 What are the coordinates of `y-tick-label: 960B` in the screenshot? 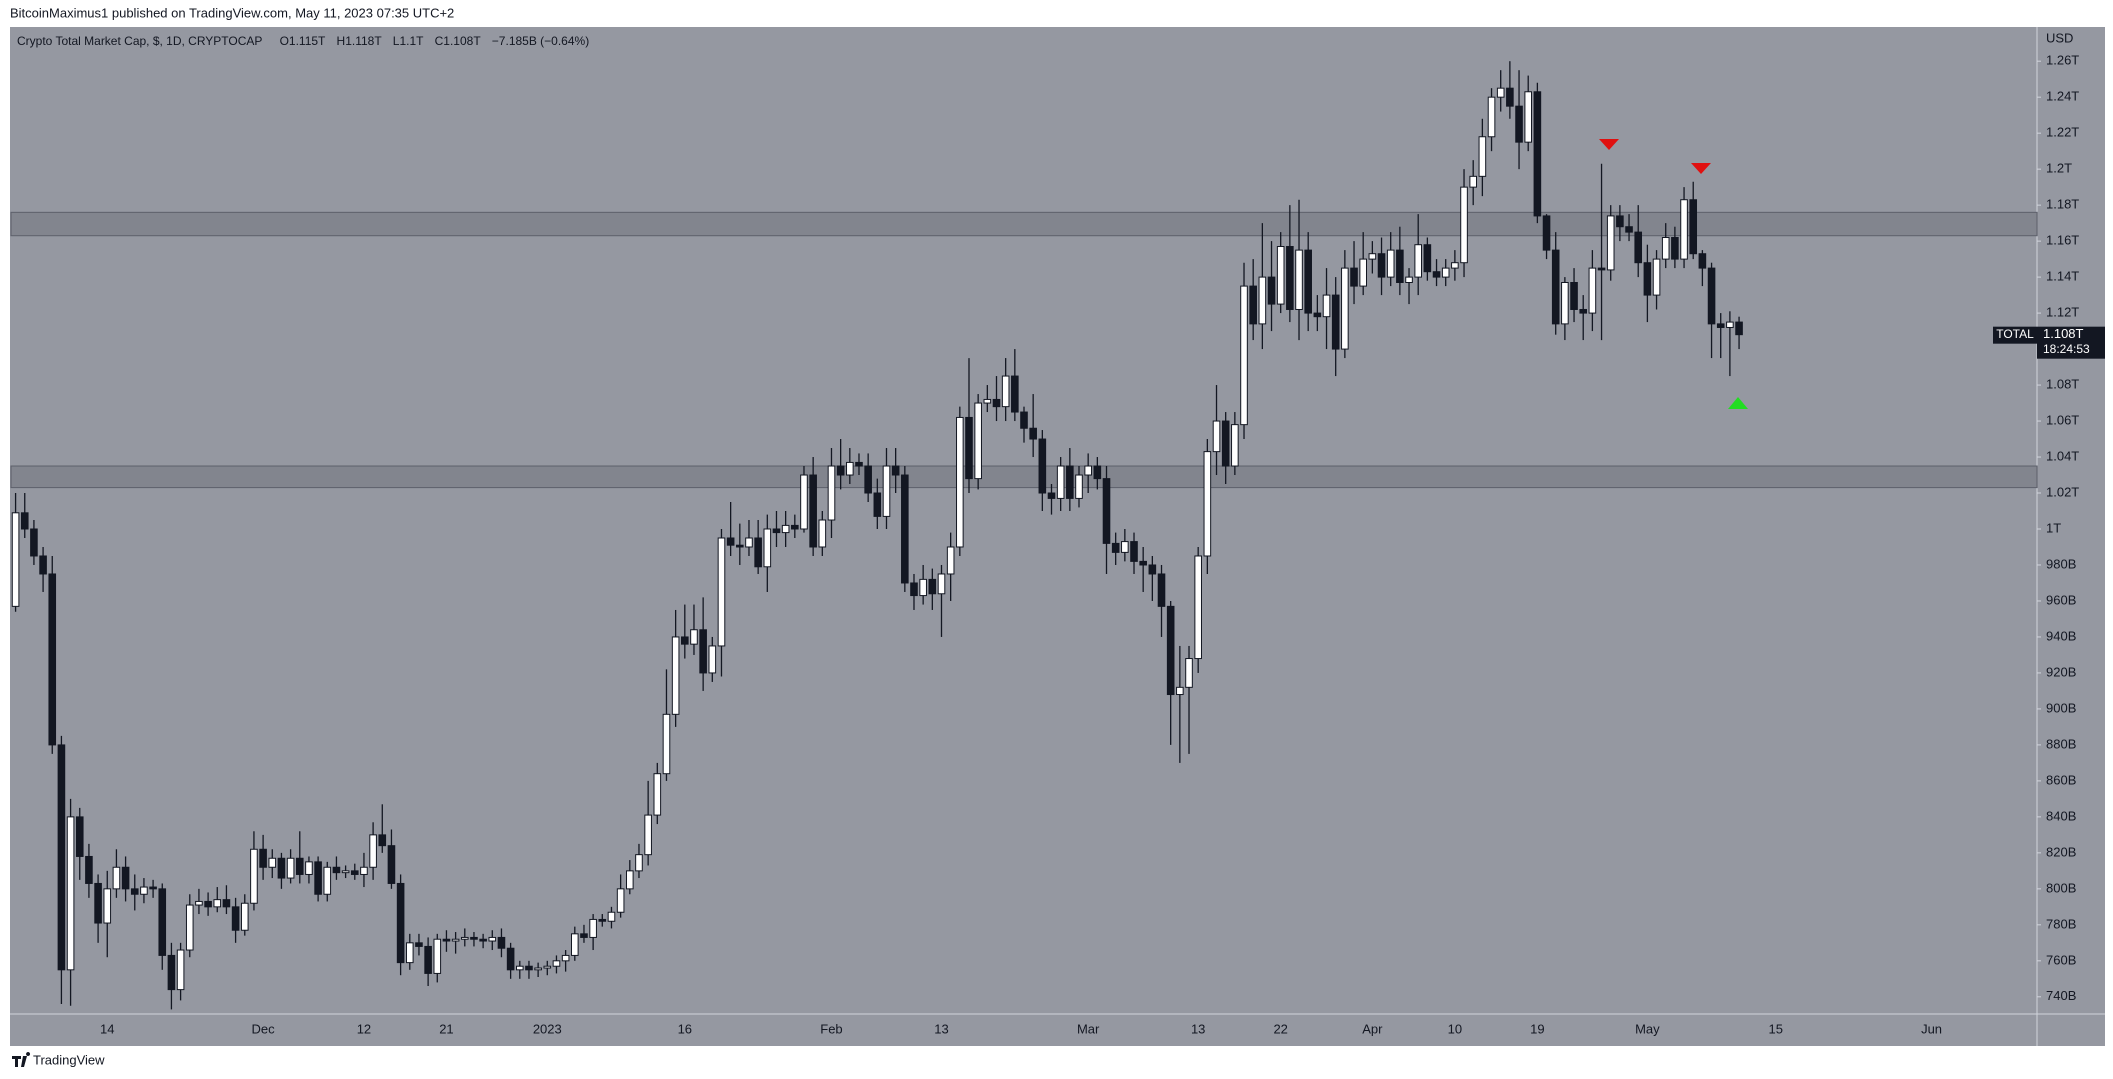 It's located at (2061, 599).